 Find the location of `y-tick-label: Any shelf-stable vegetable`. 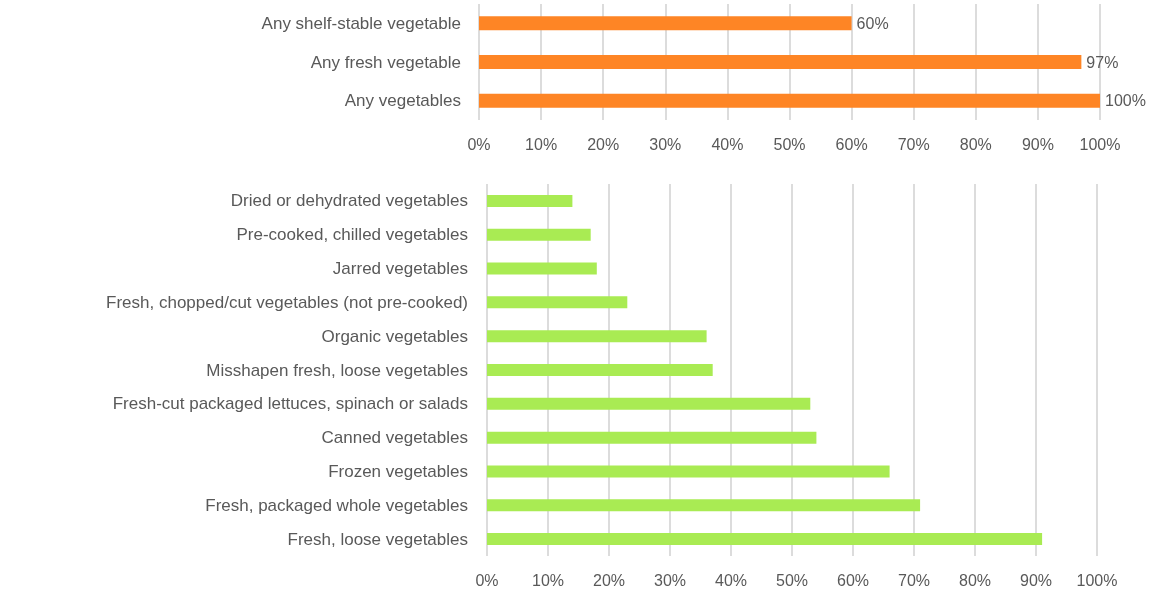

y-tick-label: Any shelf-stable vegetable is located at coordinates (361, 23).